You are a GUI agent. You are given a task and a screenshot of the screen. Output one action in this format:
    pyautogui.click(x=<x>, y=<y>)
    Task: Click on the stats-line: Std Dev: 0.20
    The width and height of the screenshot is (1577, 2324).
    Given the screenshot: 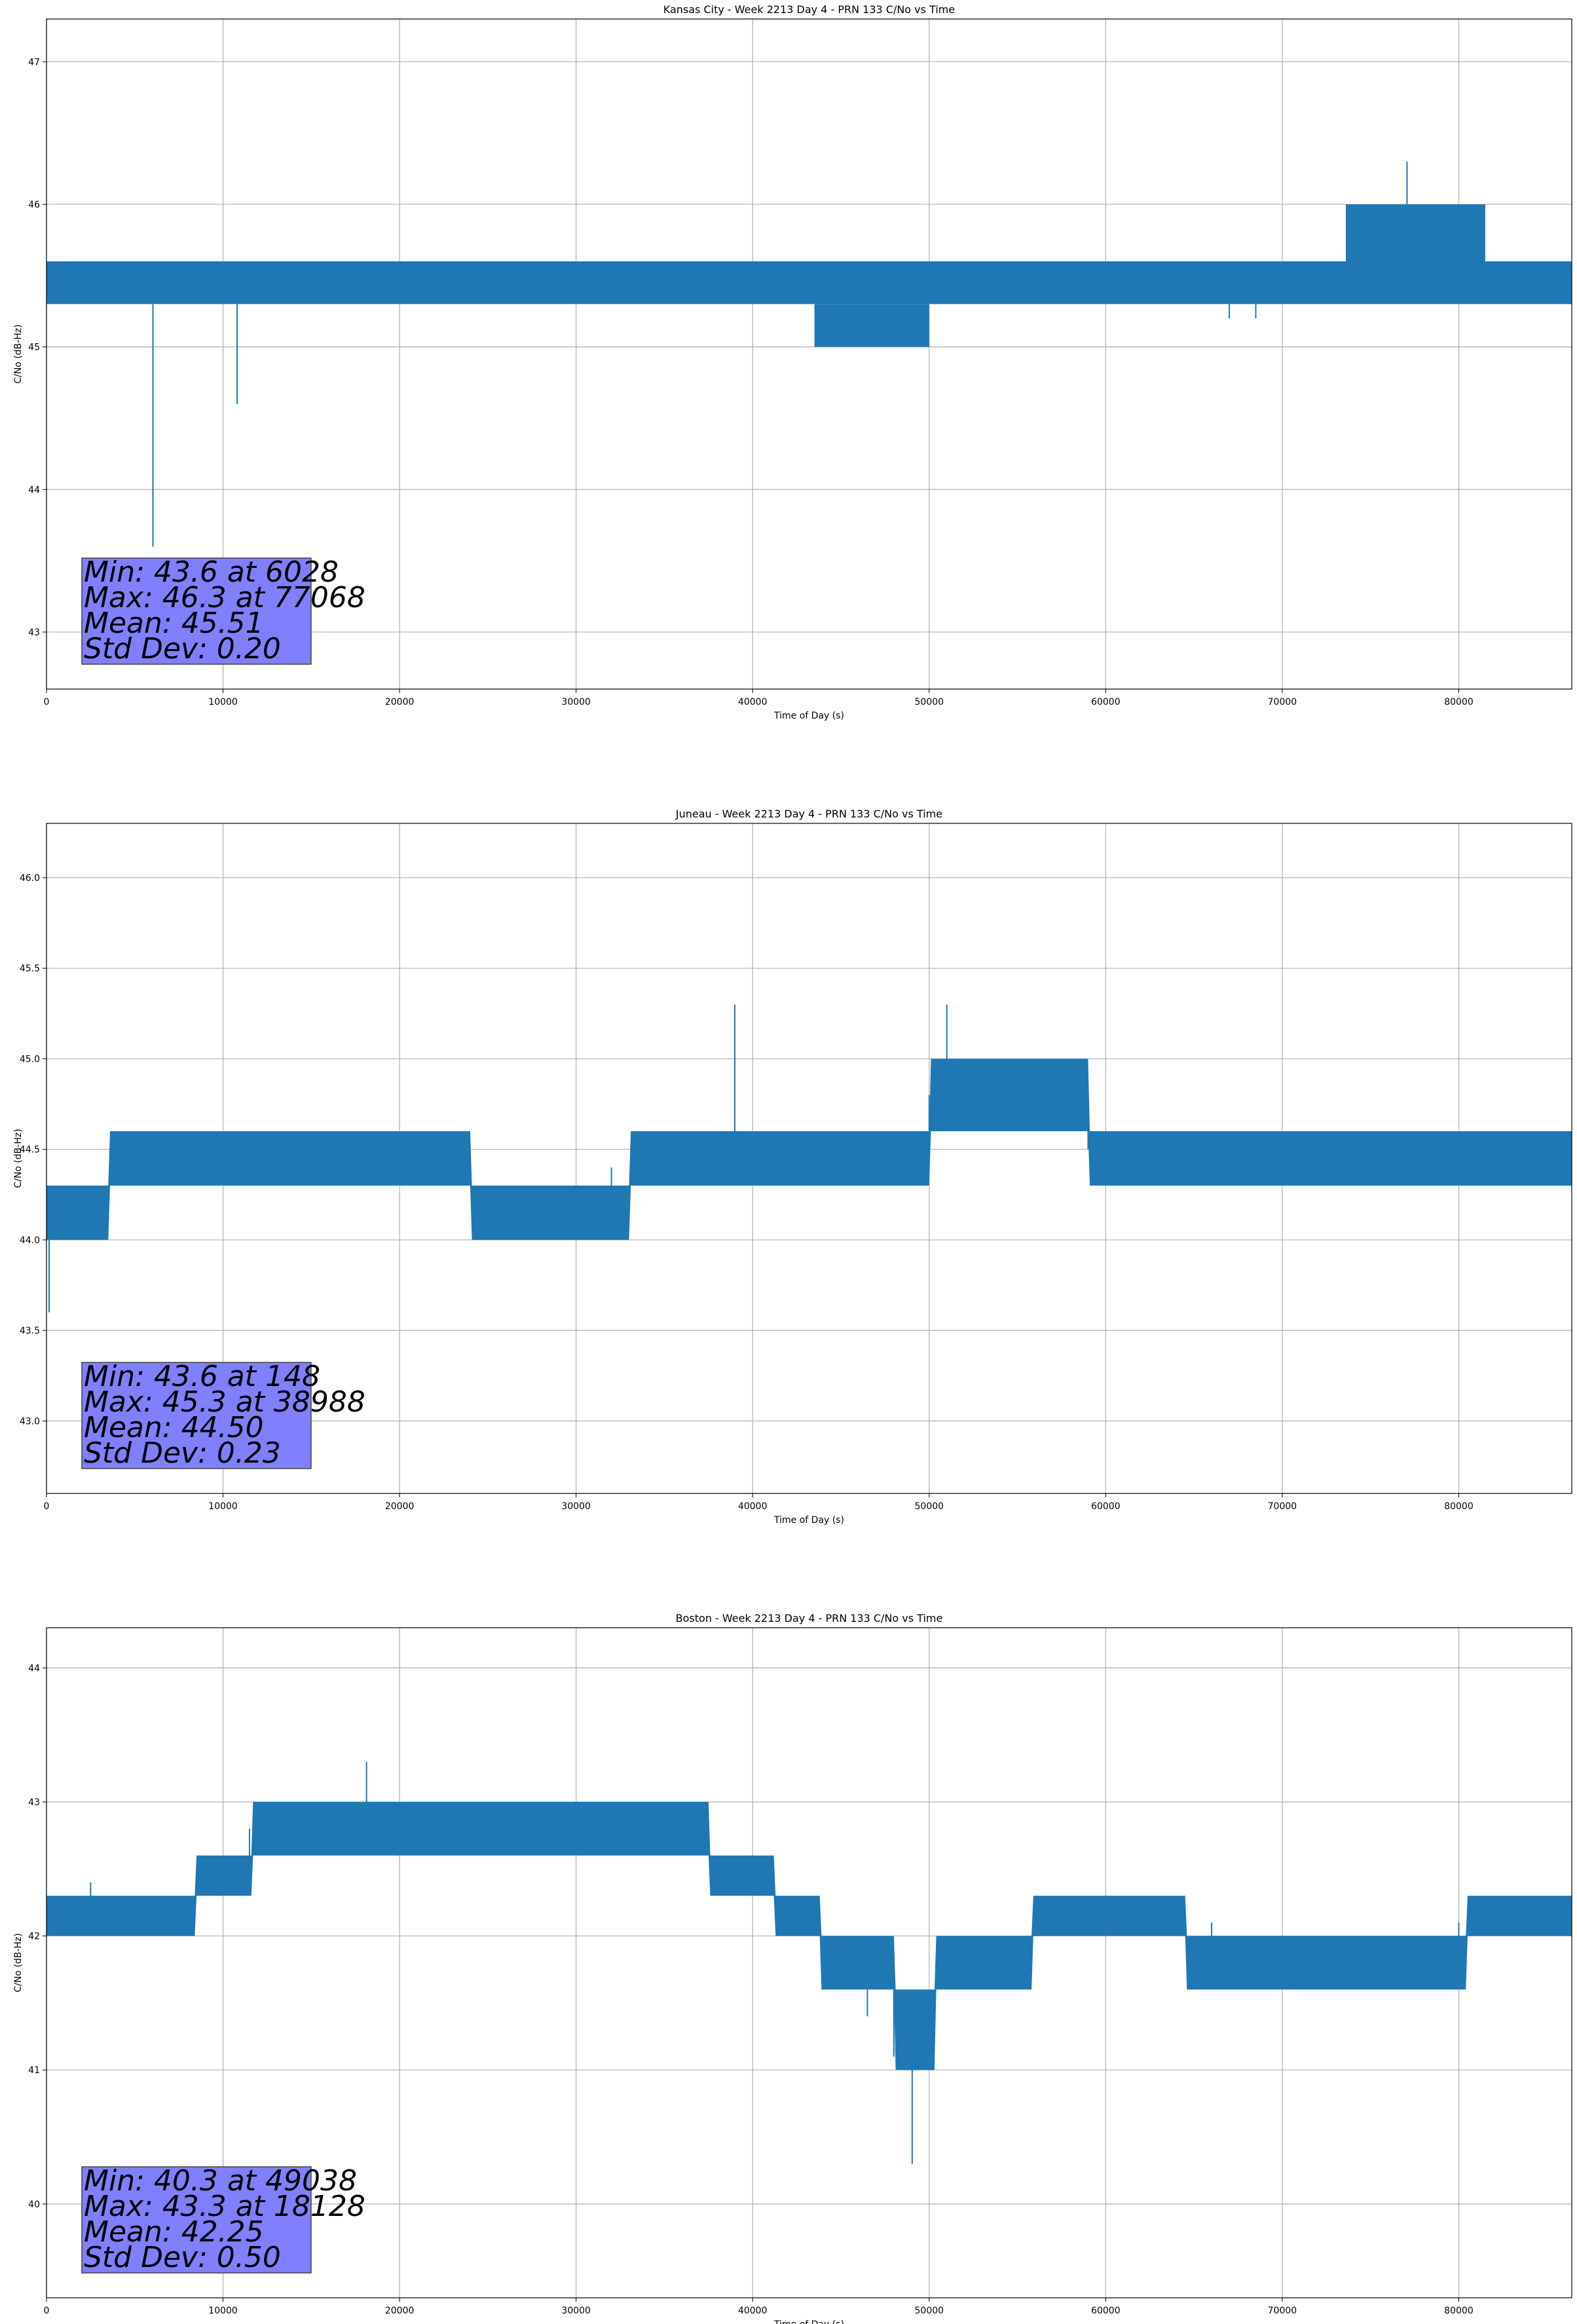 What is the action you would take?
    pyautogui.click(x=182, y=648)
    